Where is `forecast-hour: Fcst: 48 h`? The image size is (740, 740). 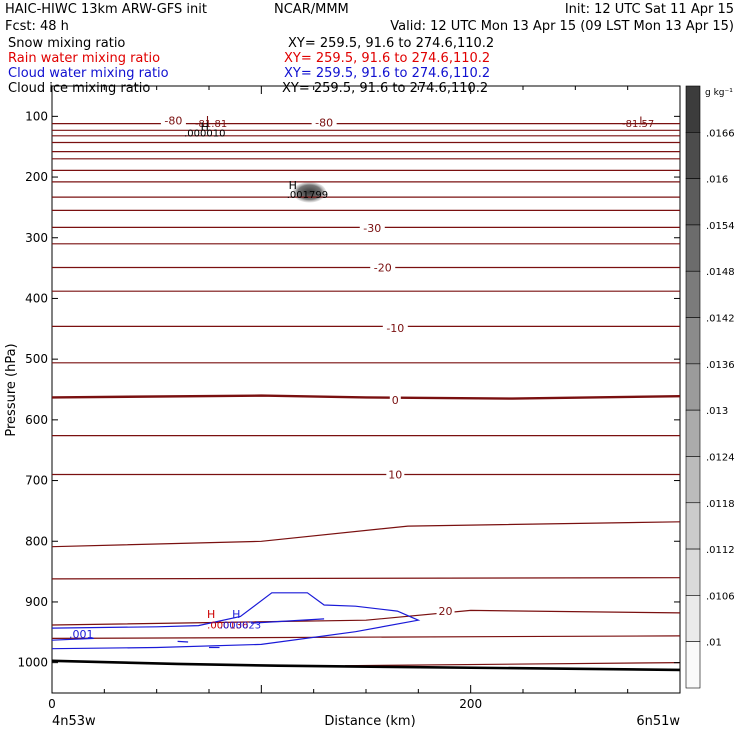 forecast-hour: Fcst: 48 h is located at coordinates (37, 26).